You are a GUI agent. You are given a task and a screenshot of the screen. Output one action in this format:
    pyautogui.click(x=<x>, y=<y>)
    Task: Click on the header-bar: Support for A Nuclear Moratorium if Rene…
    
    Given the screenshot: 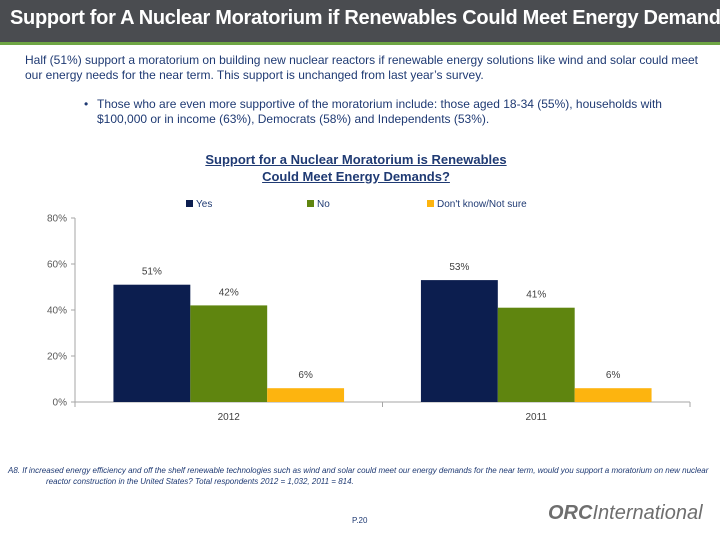 What is the action you would take?
    pyautogui.click(x=360, y=21)
    